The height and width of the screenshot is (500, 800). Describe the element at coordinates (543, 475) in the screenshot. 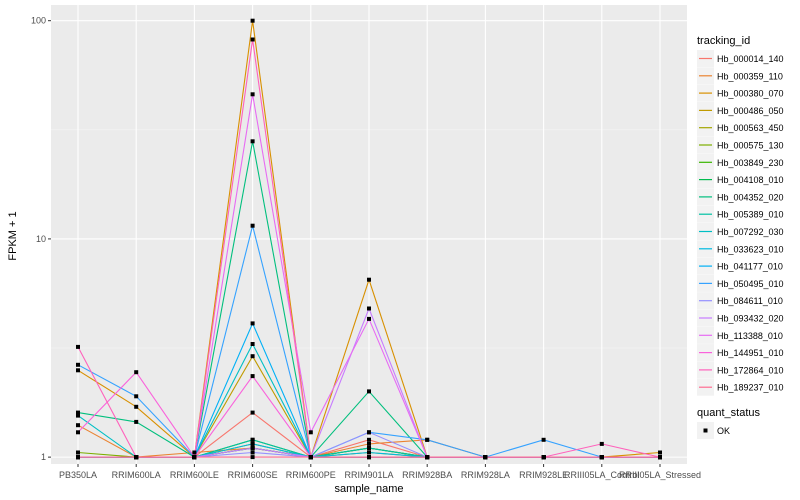

I see `x-tick-label: RRIM928LE` at that location.